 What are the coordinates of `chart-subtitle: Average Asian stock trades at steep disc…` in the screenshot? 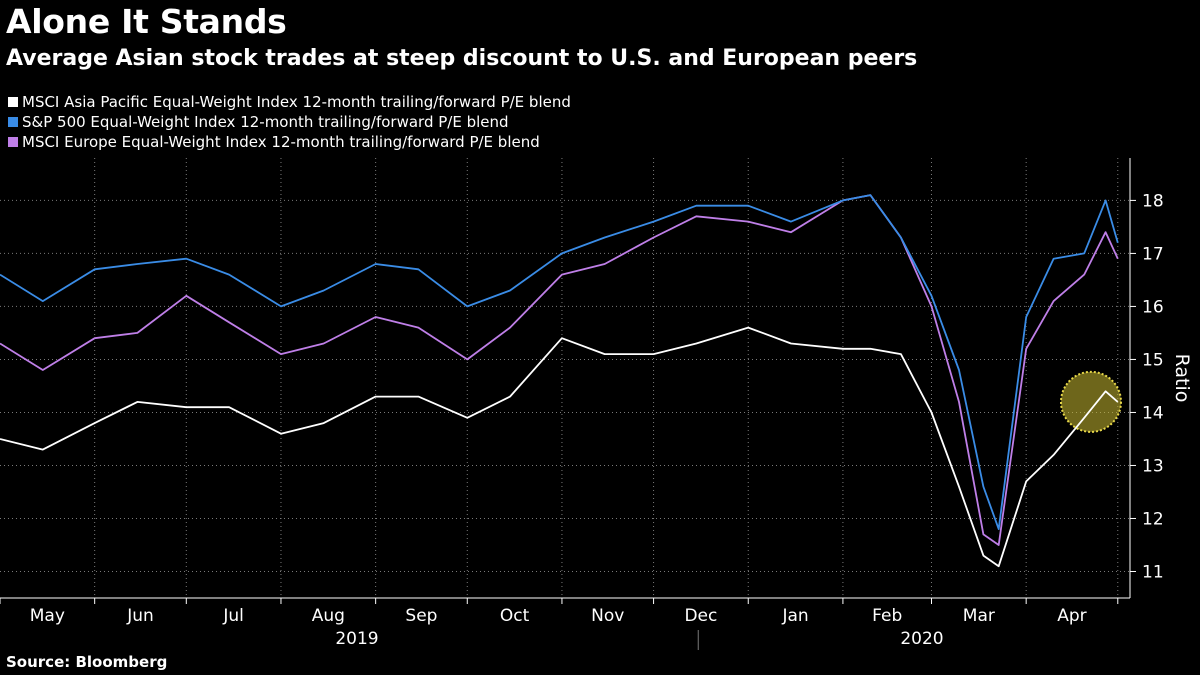 It's located at (462, 58).